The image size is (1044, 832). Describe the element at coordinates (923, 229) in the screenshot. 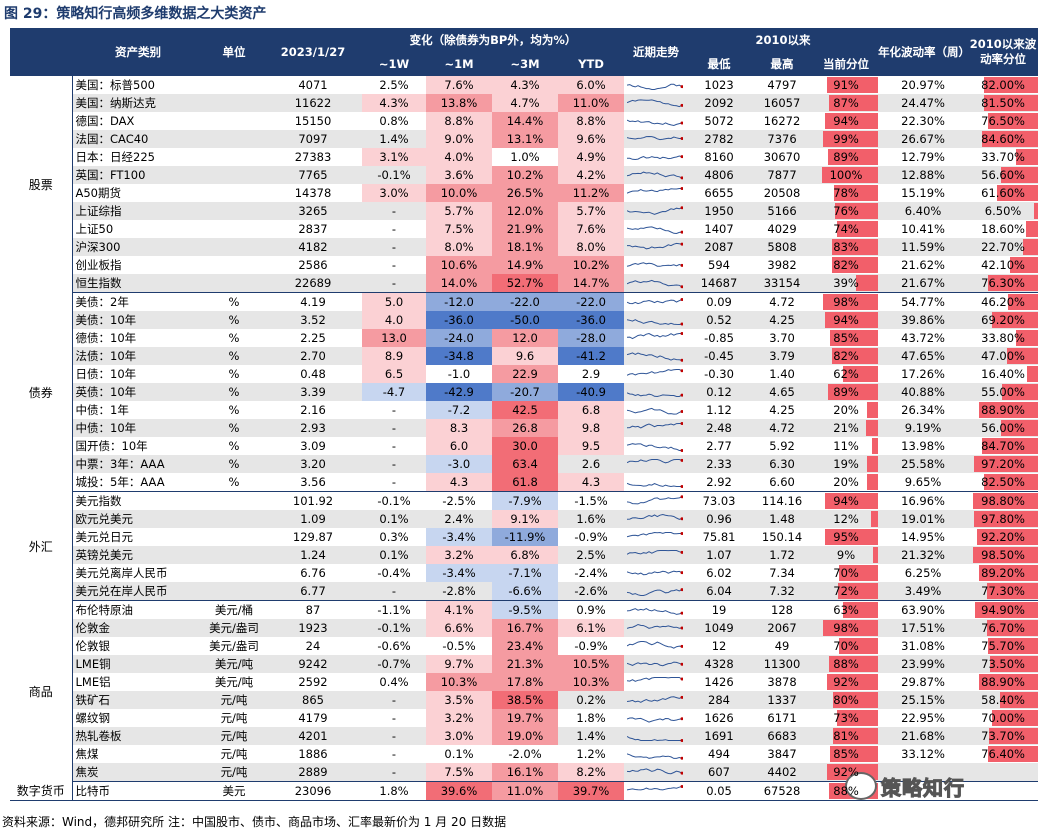

I see `annual-volatility: 10.41%` at that location.